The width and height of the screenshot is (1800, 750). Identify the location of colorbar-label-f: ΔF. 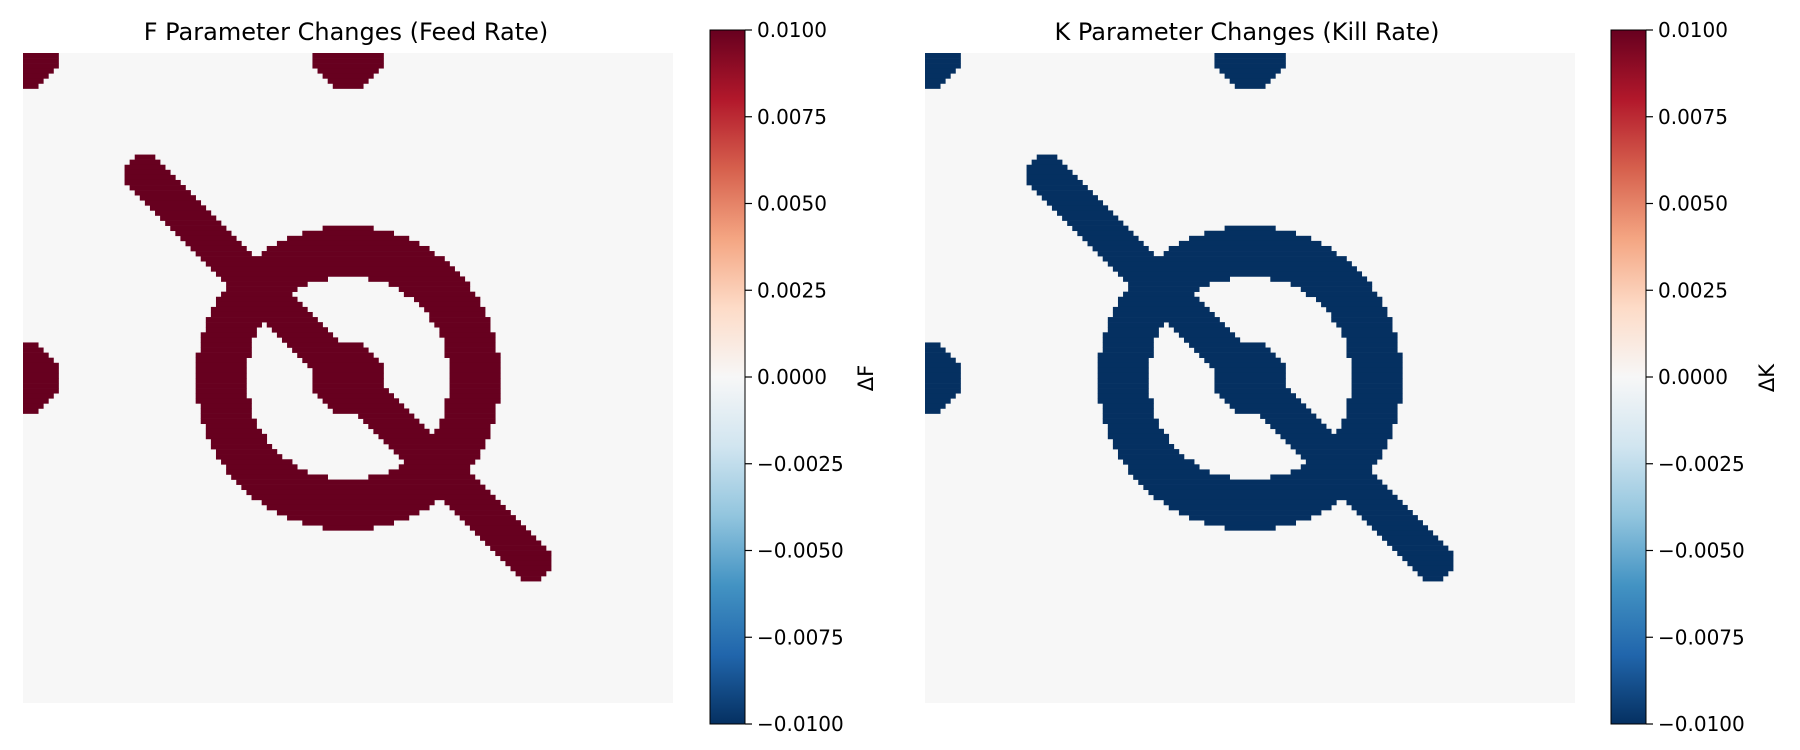
(866, 378).